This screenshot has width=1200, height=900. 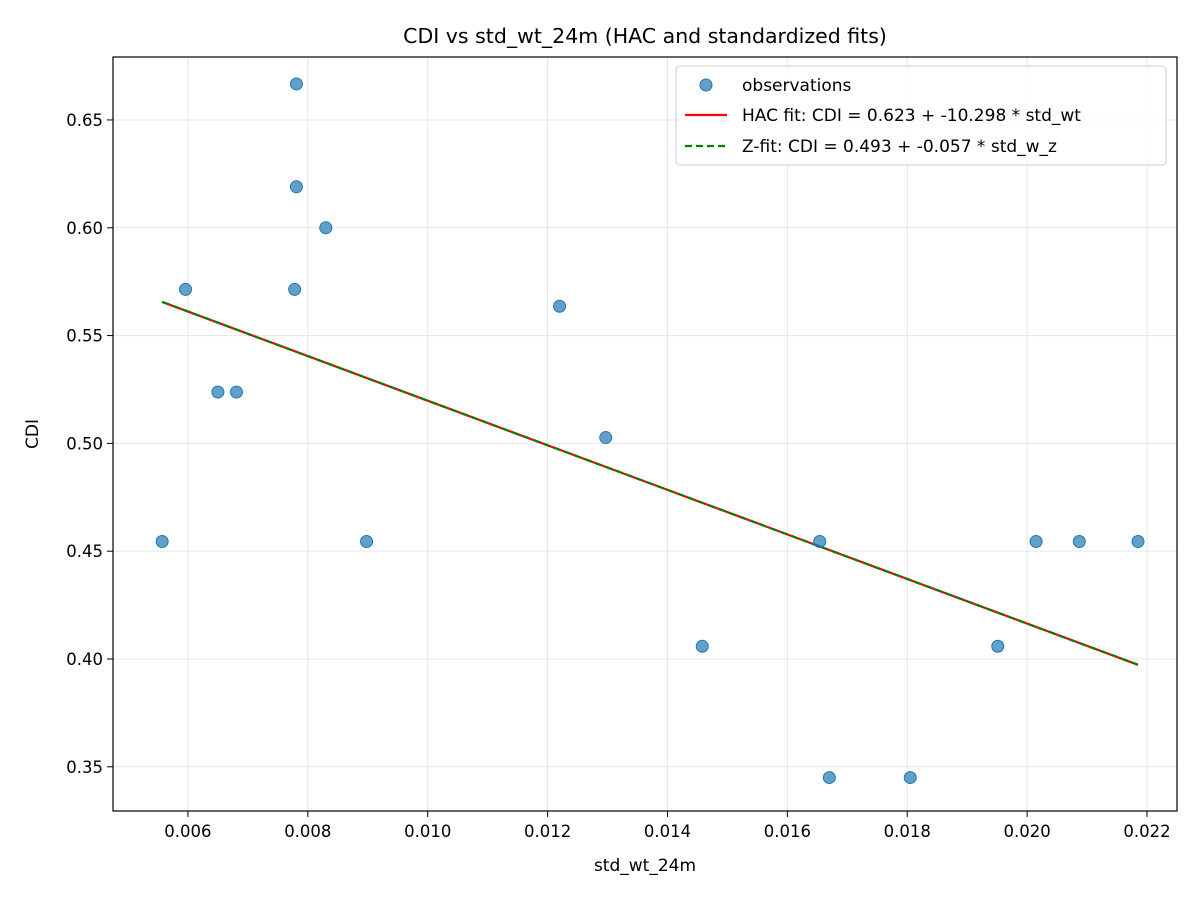 I want to click on y-tick-label: 0.55, so click(x=84, y=336).